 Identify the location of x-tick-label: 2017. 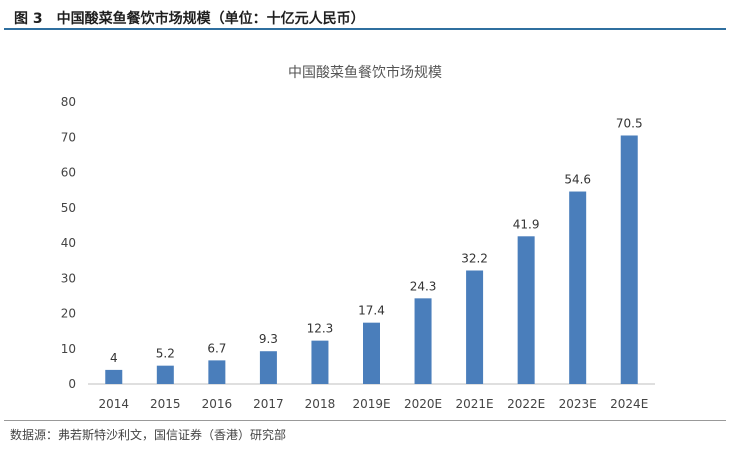
(268, 404).